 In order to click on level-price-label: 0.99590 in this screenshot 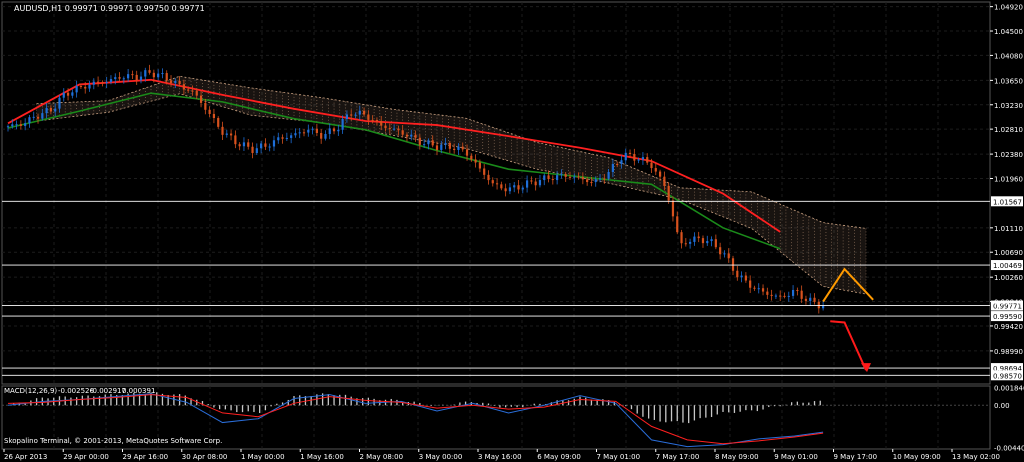, I will do `click(1007, 317)`.